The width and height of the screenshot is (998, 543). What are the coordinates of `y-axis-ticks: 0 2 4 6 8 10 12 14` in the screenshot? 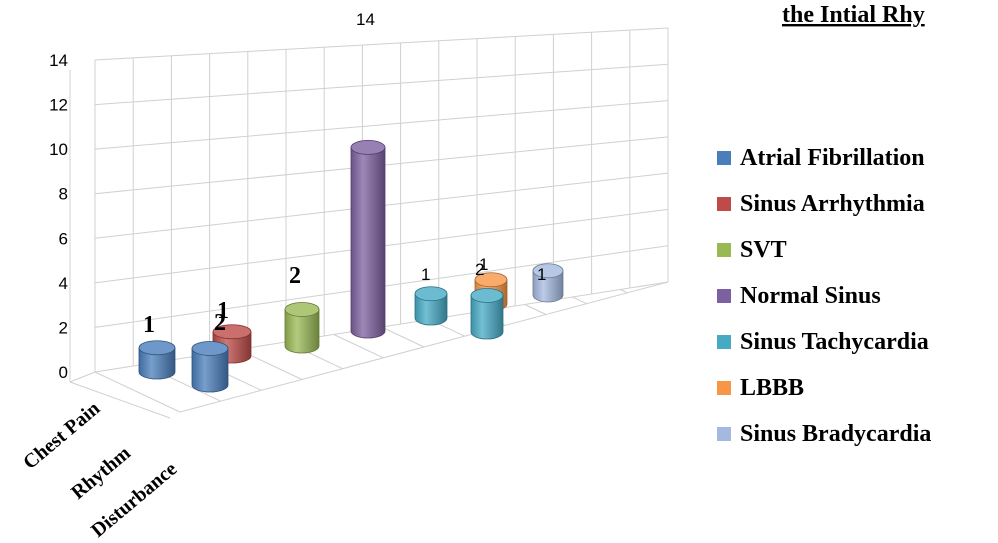 It's located at (58, 216).